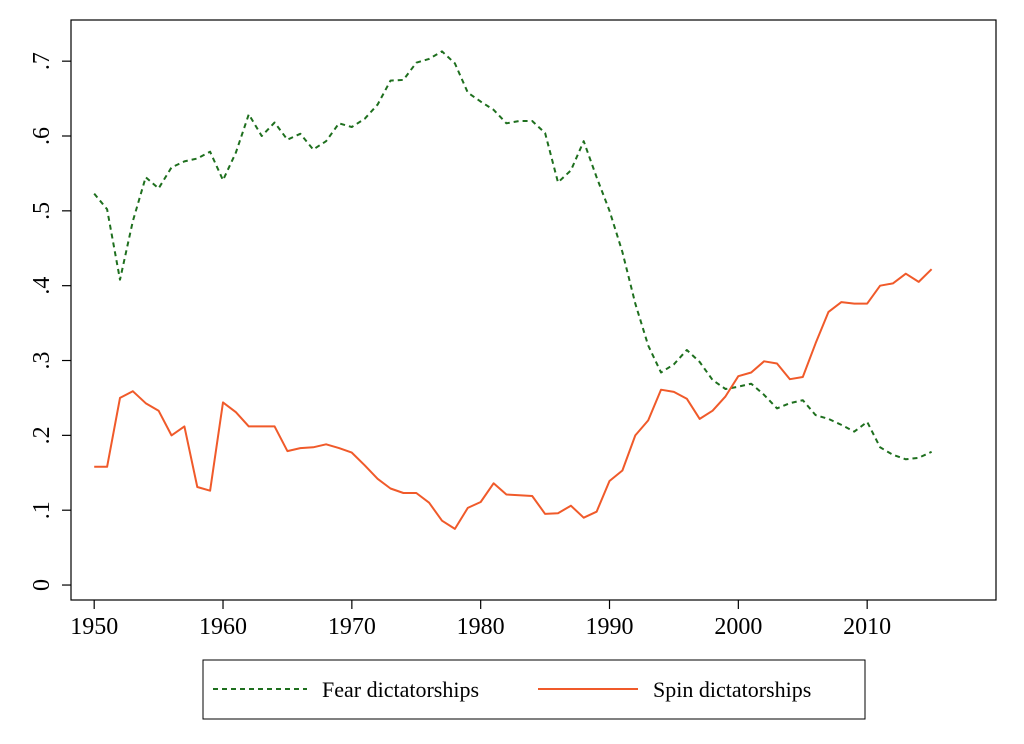 This screenshot has height=744, width=1024. What do you see at coordinates (223, 627) in the screenshot?
I see `x-tick-label: 1960` at bounding box center [223, 627].